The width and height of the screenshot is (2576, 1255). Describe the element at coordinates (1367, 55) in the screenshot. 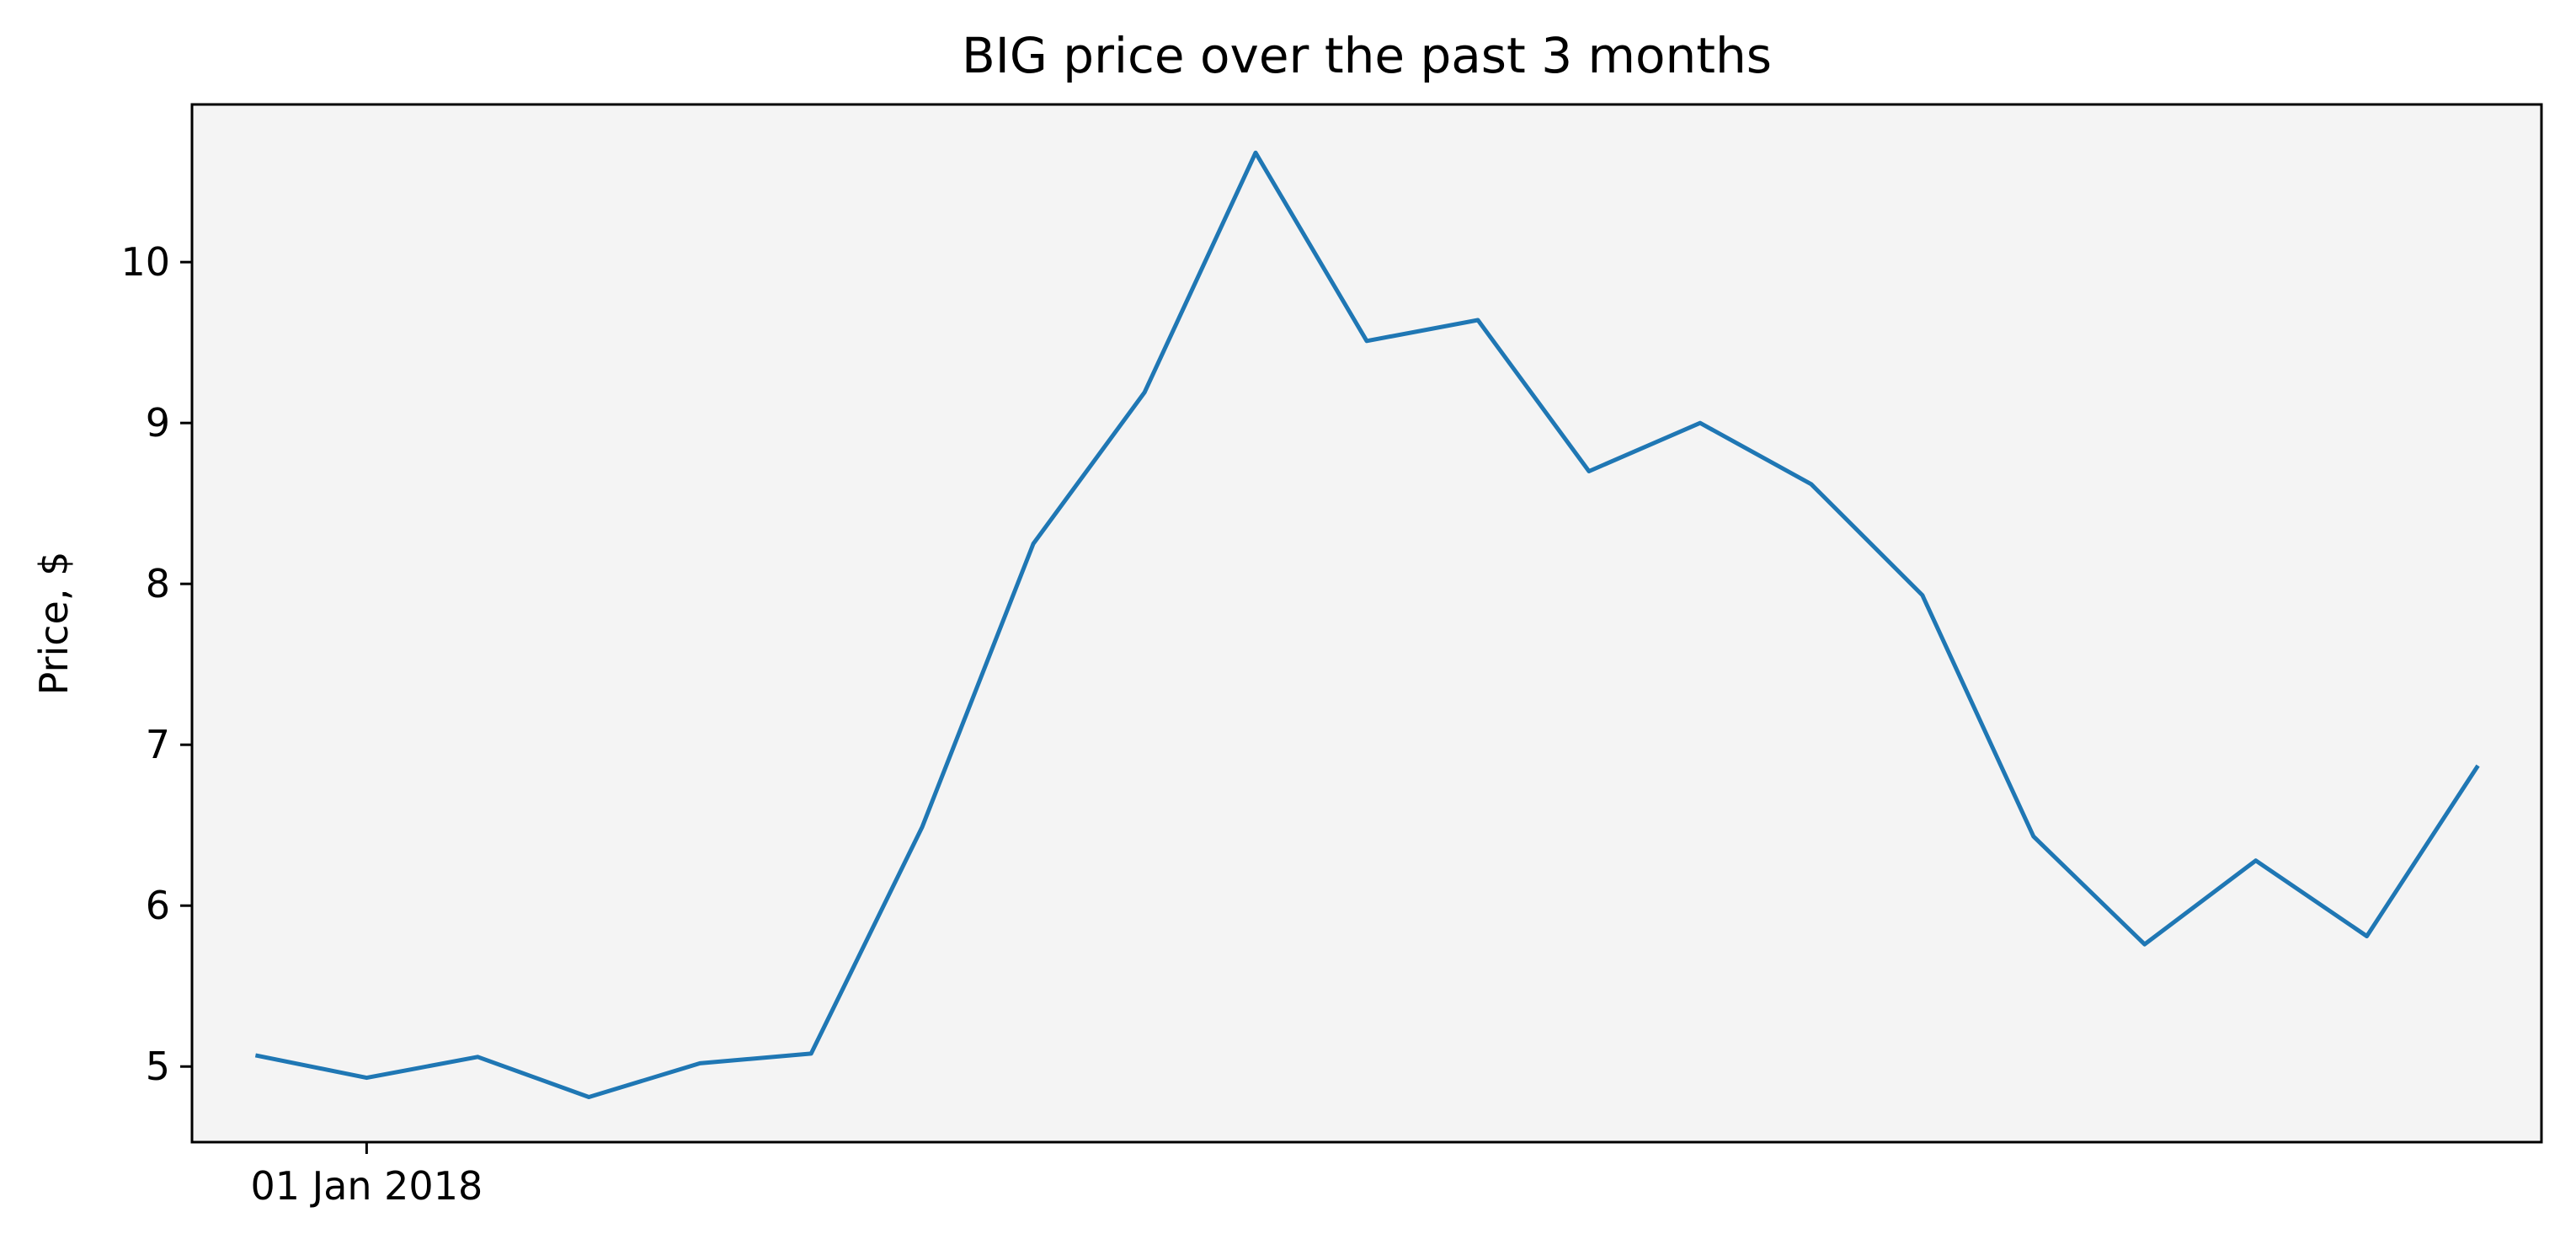

I see `chart-title: BIG price over the past 3 months` at that location.